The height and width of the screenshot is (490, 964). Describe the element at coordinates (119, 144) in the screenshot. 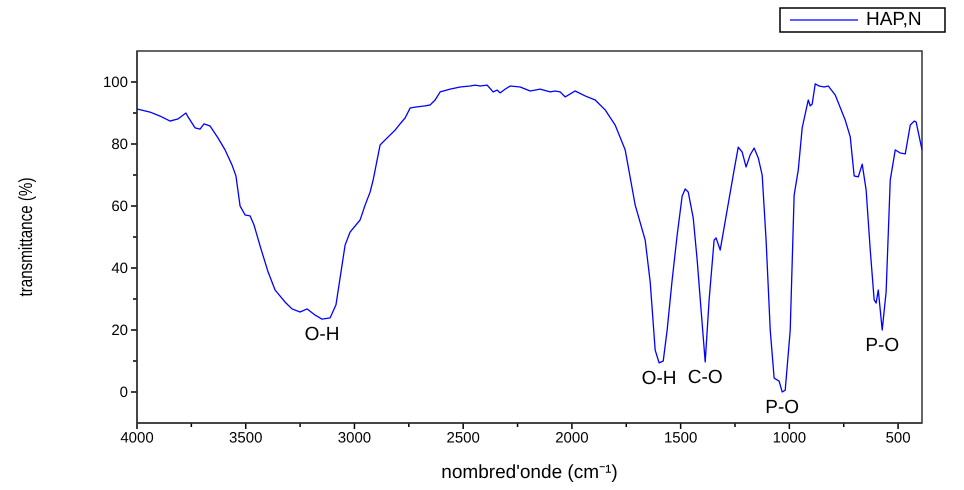

I see `y-tick-label: 80` at that location.